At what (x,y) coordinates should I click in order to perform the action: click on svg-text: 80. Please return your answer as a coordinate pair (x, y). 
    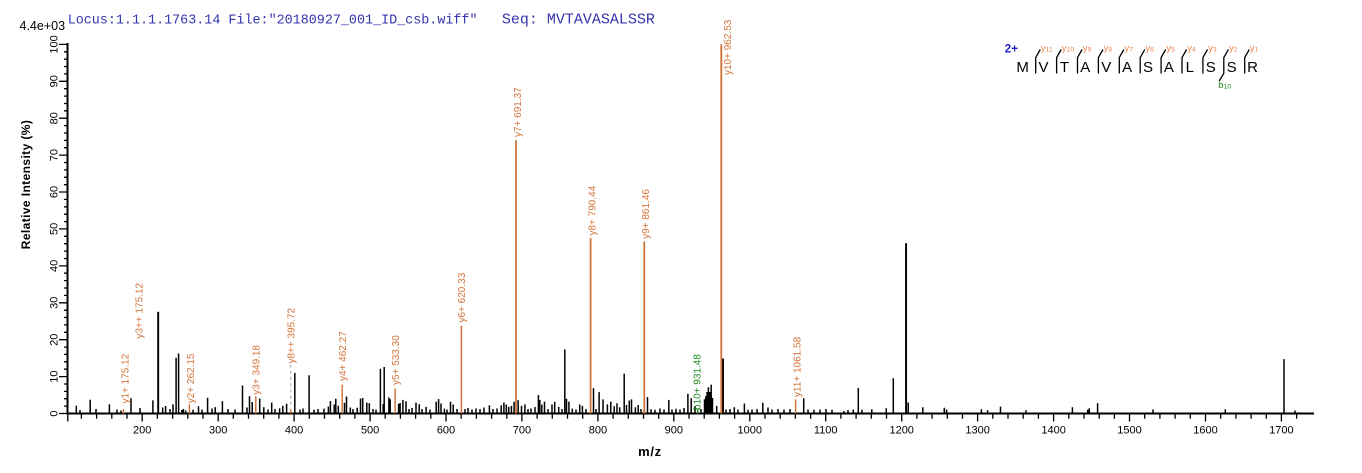
    Looking at the image, I should click on (54, 118).